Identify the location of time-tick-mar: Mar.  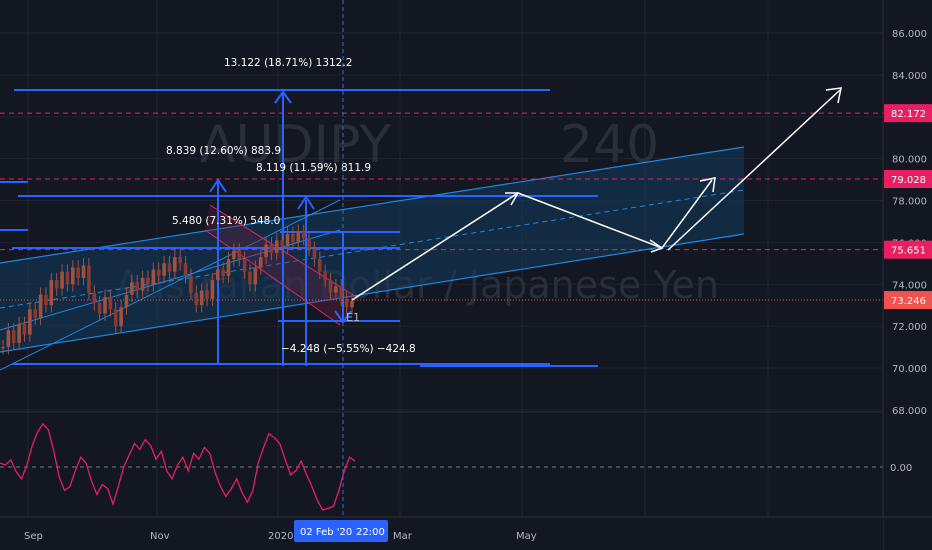
(403, 536).